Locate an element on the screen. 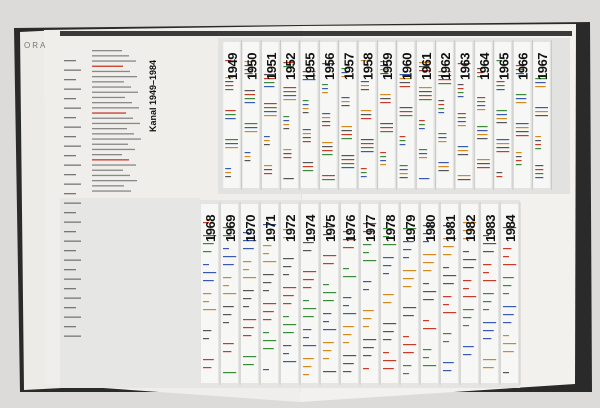 This screenshot has height=408, width=600. year-label: 1964 is located at coordinates (484, 66).